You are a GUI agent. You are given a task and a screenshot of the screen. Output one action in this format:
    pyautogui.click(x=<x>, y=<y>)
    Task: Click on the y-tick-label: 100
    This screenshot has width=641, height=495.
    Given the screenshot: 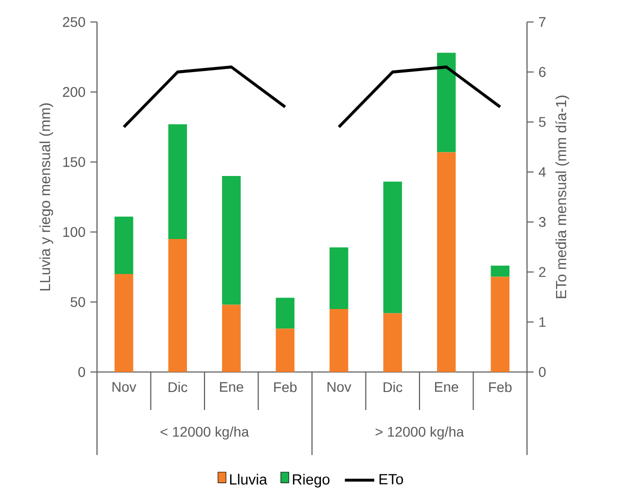 What is the action you would take?
    pyautogui.click(x=74, y=232)
    